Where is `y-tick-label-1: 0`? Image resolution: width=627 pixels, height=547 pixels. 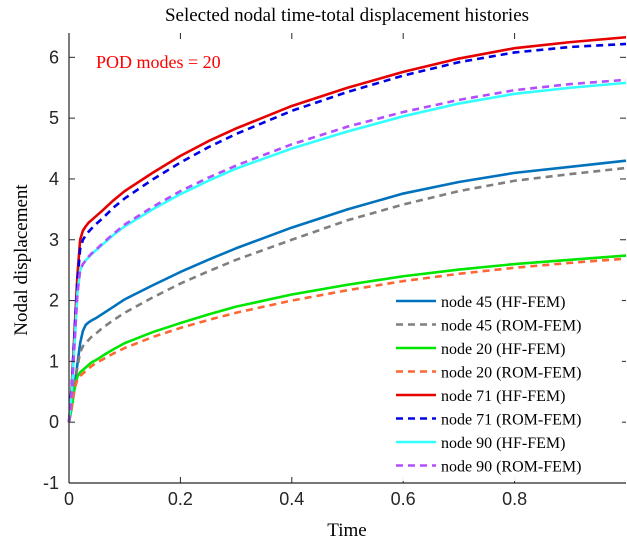
y-tick-label-1: 0 is located at coordinates (54, 422).